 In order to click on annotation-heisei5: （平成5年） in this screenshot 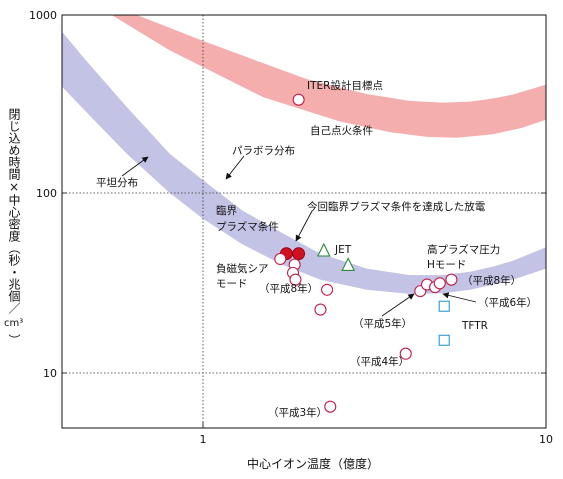, I will do `click(382, 323)`.